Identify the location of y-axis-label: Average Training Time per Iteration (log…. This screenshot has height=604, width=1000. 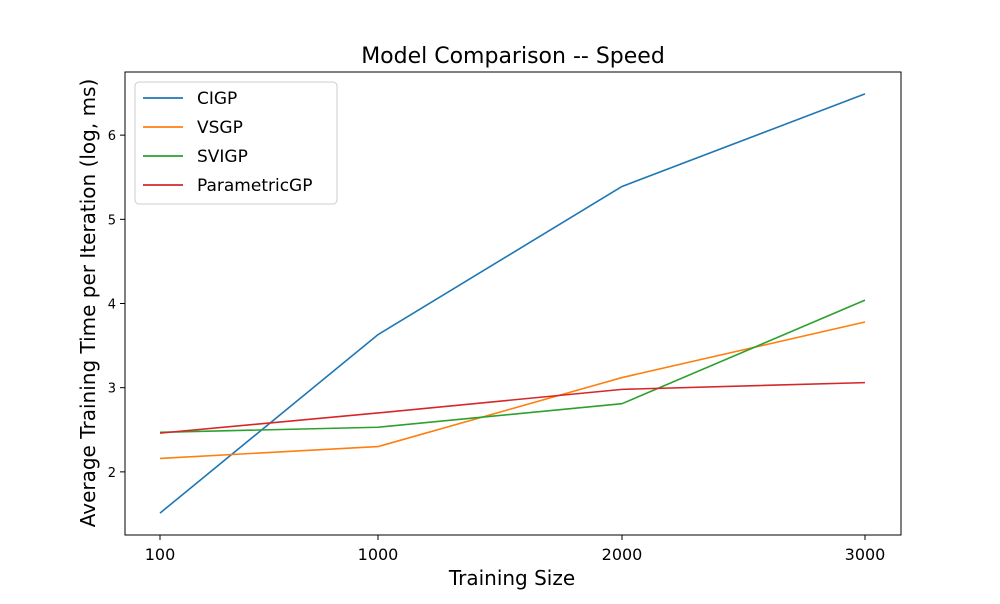
(88, 303).